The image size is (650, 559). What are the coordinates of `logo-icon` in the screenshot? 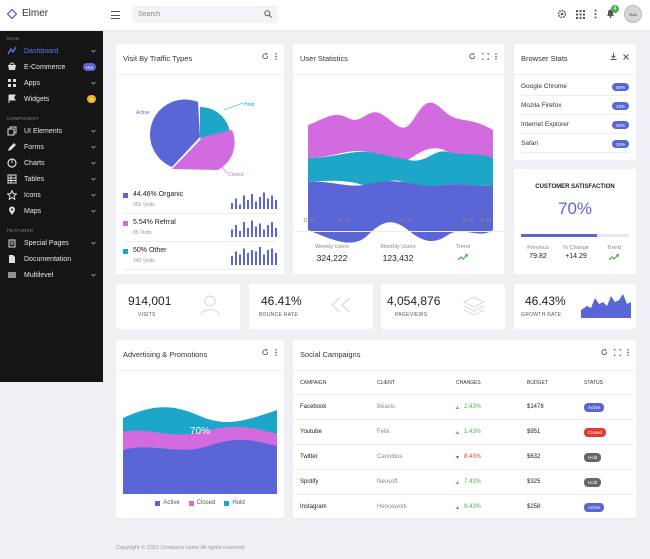 It's located at (12, 13).